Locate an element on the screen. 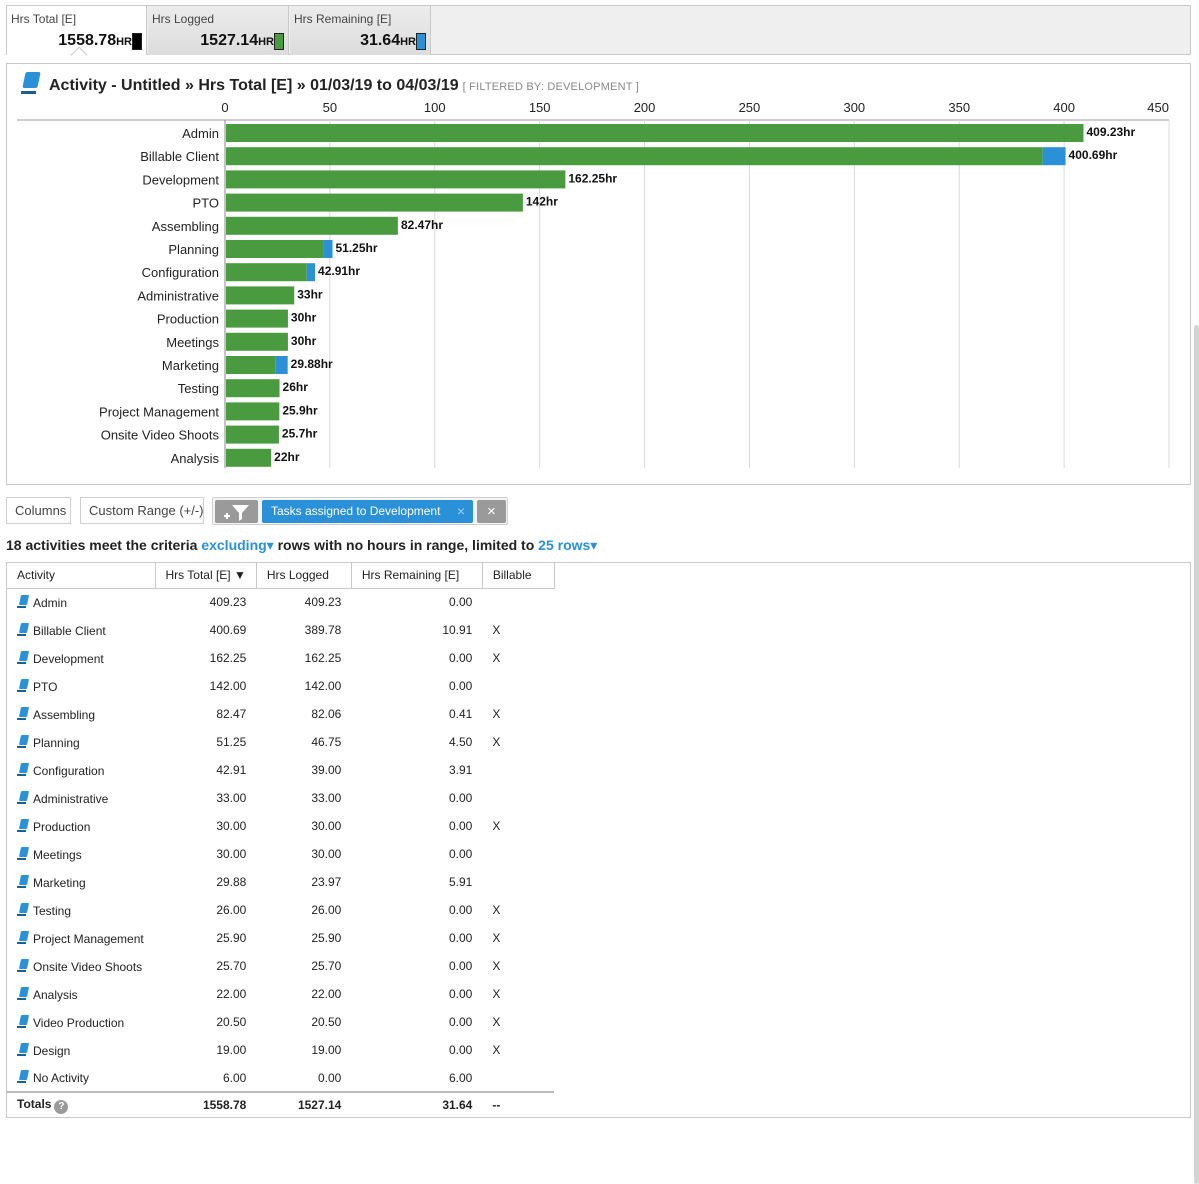 The width and height of the screenshot is (1199, 1184). activity-cell: Video Production is located at coordinates (81, 1022).